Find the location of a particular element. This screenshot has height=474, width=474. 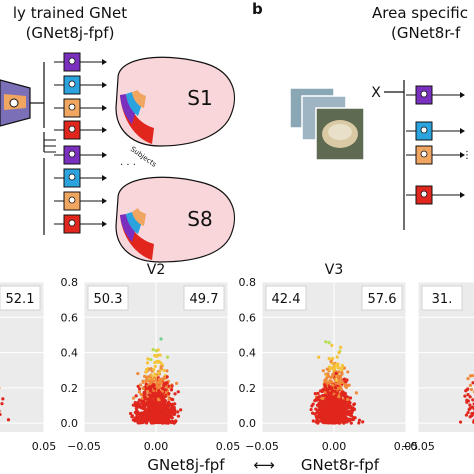

right-value-label: 52.1 is located at coordinates (20, 299).